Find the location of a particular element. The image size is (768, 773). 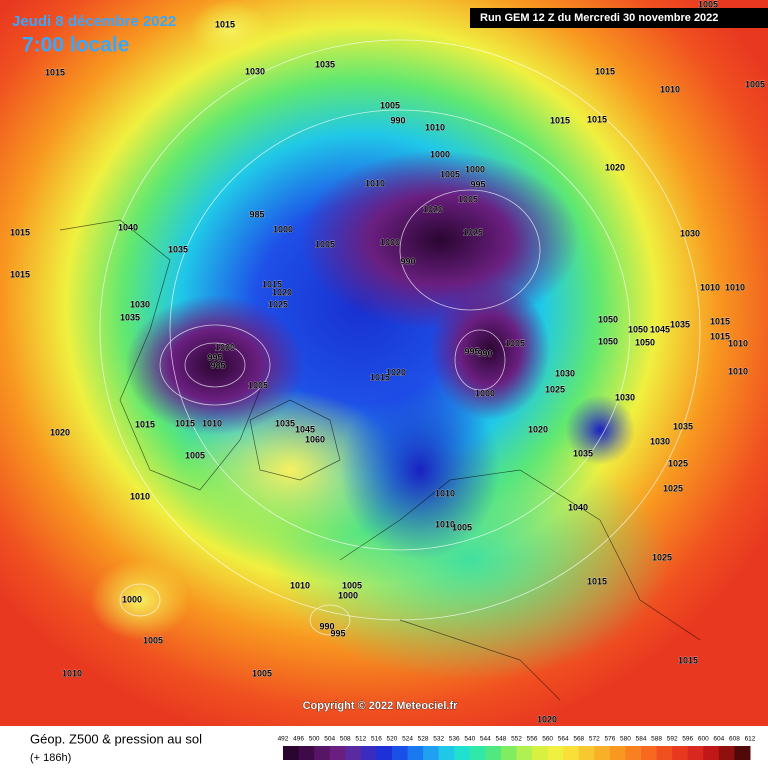

scale-label: 612 is located at coordinates (750, 739).